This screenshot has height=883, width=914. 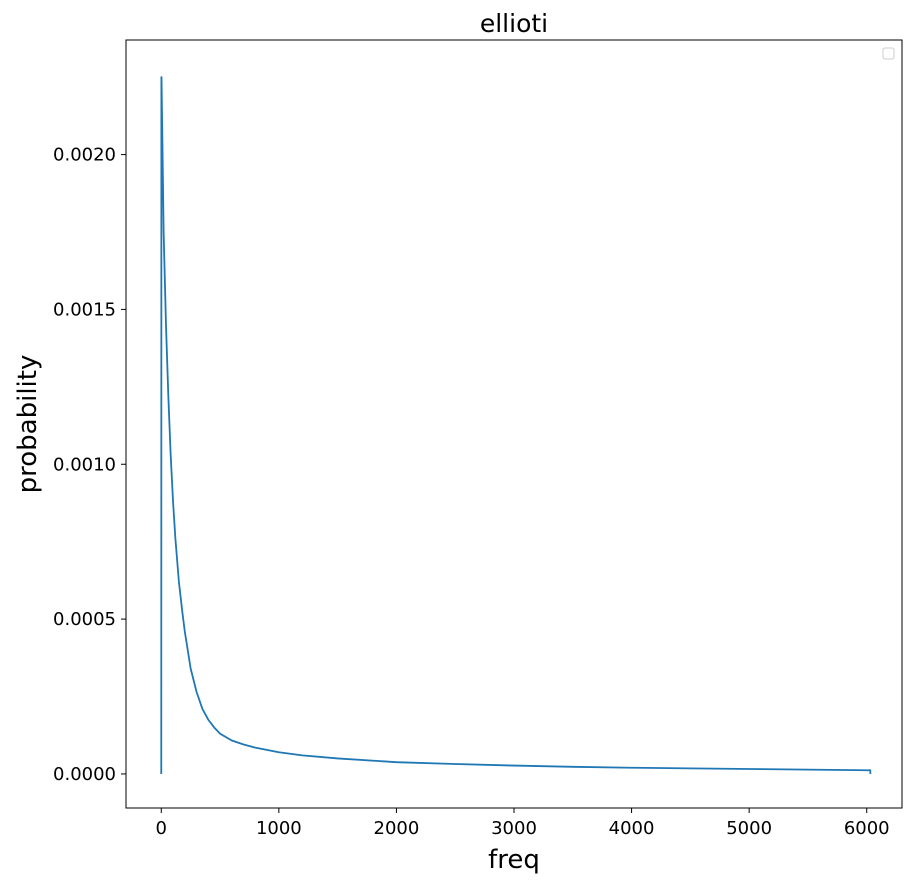 I want to click on x-tick-label: 0, so click(x=161, y=828).